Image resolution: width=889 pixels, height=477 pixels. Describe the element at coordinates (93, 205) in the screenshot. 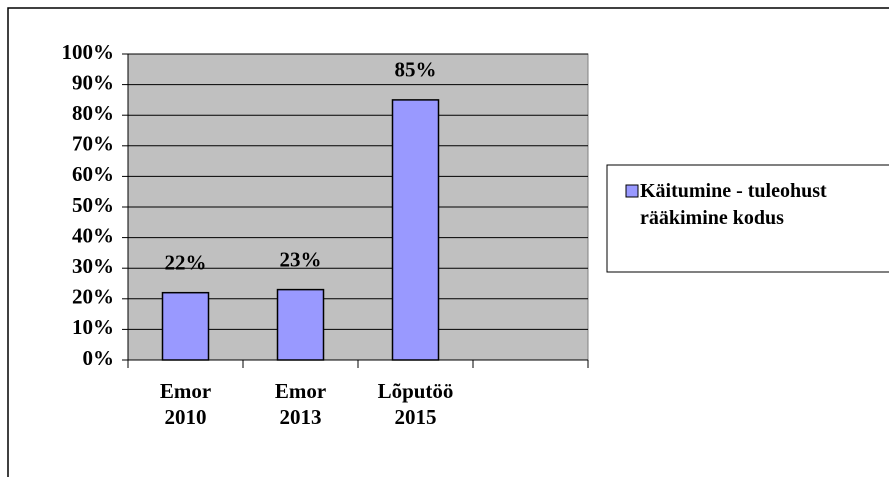

I see `y-tick-label: 50%` at that location.